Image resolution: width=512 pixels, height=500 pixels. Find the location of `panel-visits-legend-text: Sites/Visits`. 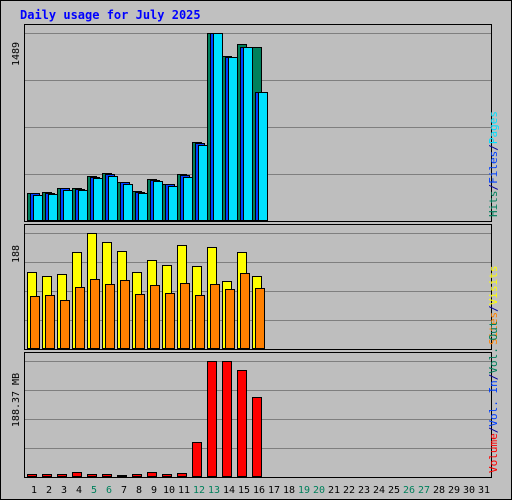

panel-visits-legend-text: Sites/Visits is located at coordinates (493, 306).